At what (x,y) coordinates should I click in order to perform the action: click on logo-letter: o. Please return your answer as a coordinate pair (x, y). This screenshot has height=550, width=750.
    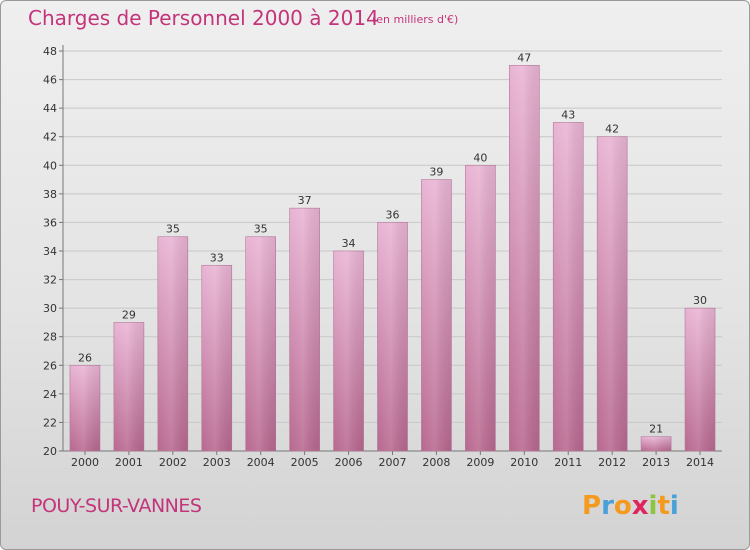
    Looking at the image, I should click on (622, 506).